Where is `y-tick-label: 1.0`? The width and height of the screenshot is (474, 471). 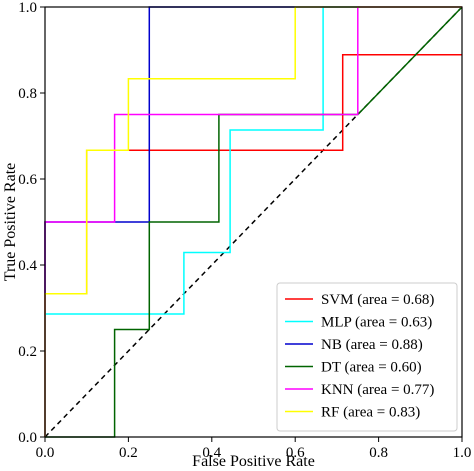
y-tick-label: 1.0 is located at coordinates (27, 8).